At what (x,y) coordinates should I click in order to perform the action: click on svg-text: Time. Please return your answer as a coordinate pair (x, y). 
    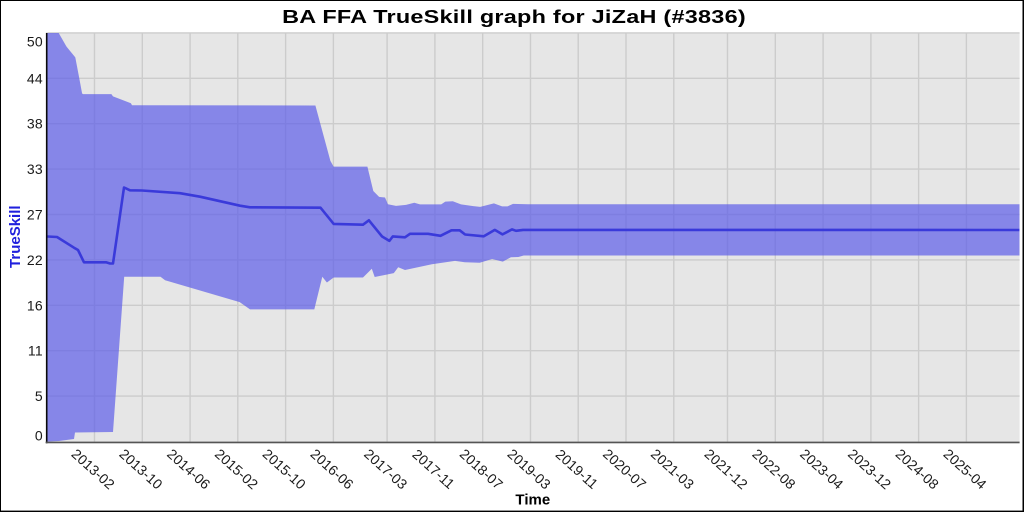
    Looking at the image, I should click on (532, 499).